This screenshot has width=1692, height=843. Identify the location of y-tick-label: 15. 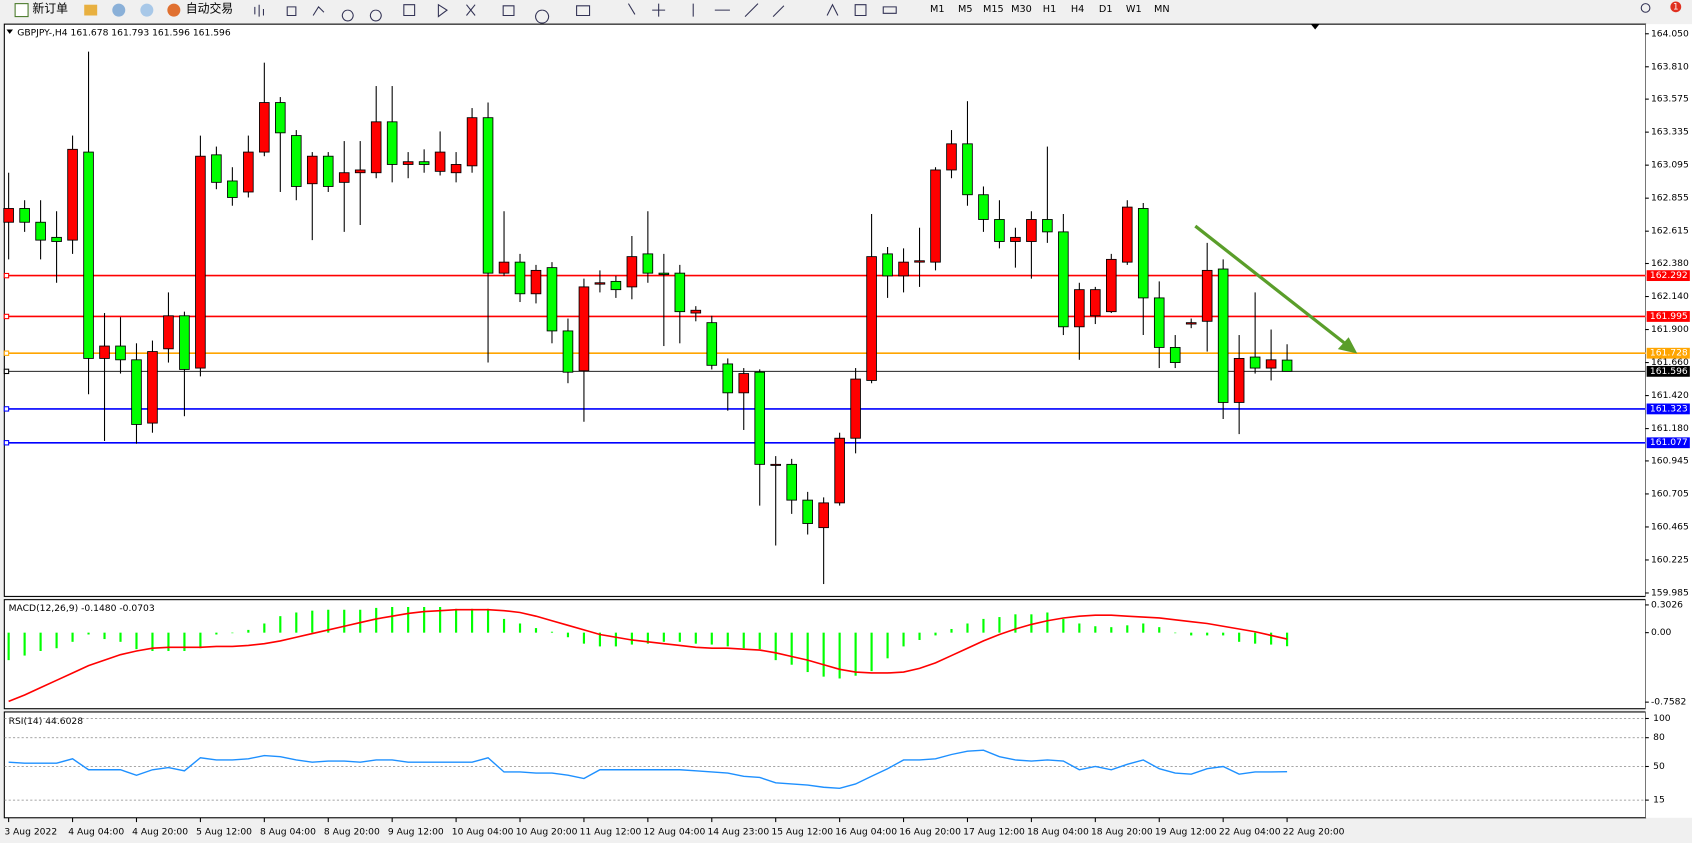
(1659, 800).